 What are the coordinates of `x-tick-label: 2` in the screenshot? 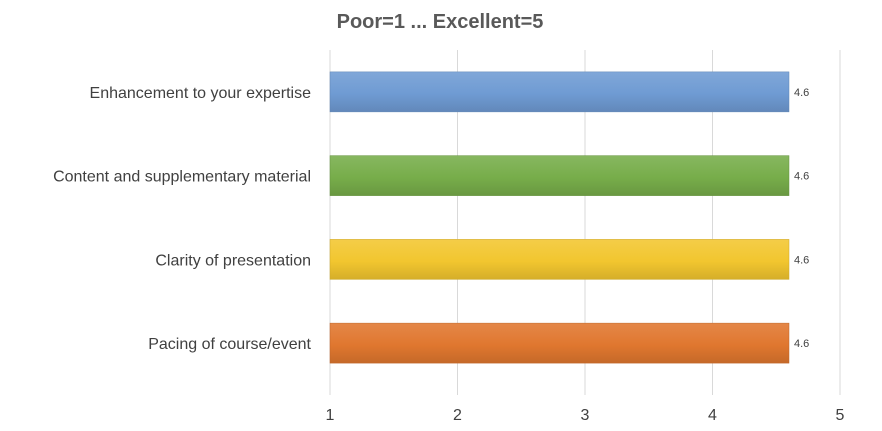 It's located at (457, 415).